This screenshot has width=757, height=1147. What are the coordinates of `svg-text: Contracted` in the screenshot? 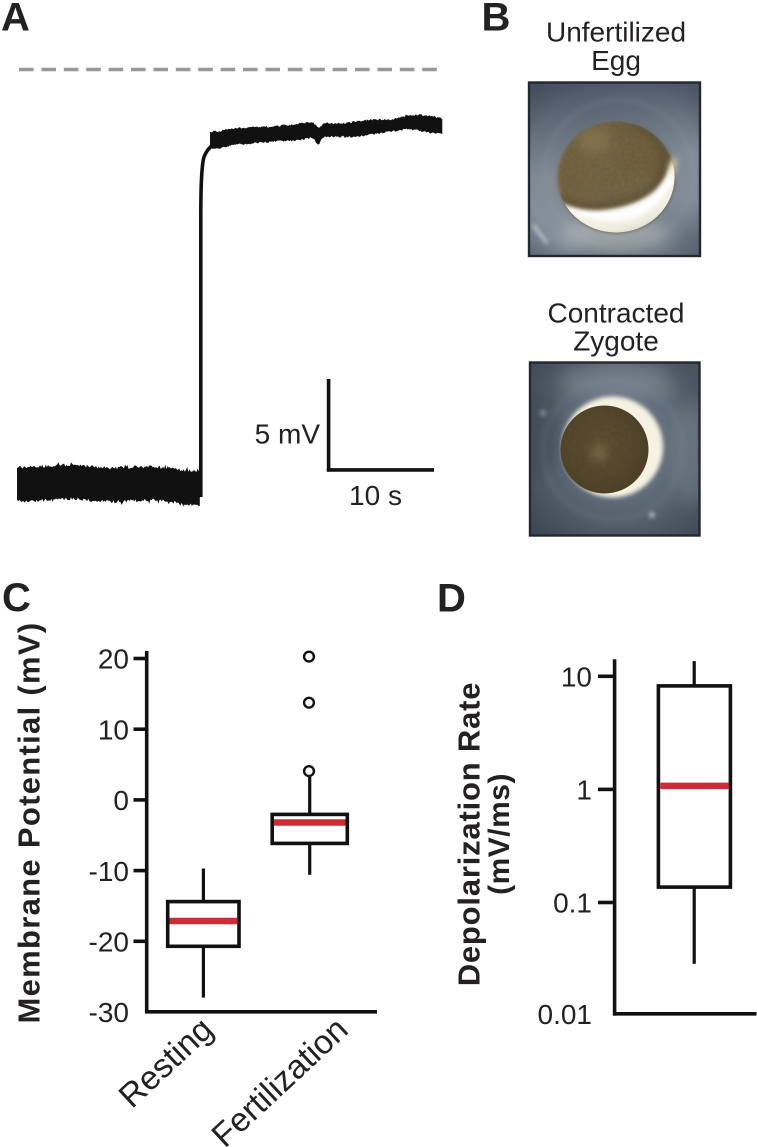 It's located at (616, 313).